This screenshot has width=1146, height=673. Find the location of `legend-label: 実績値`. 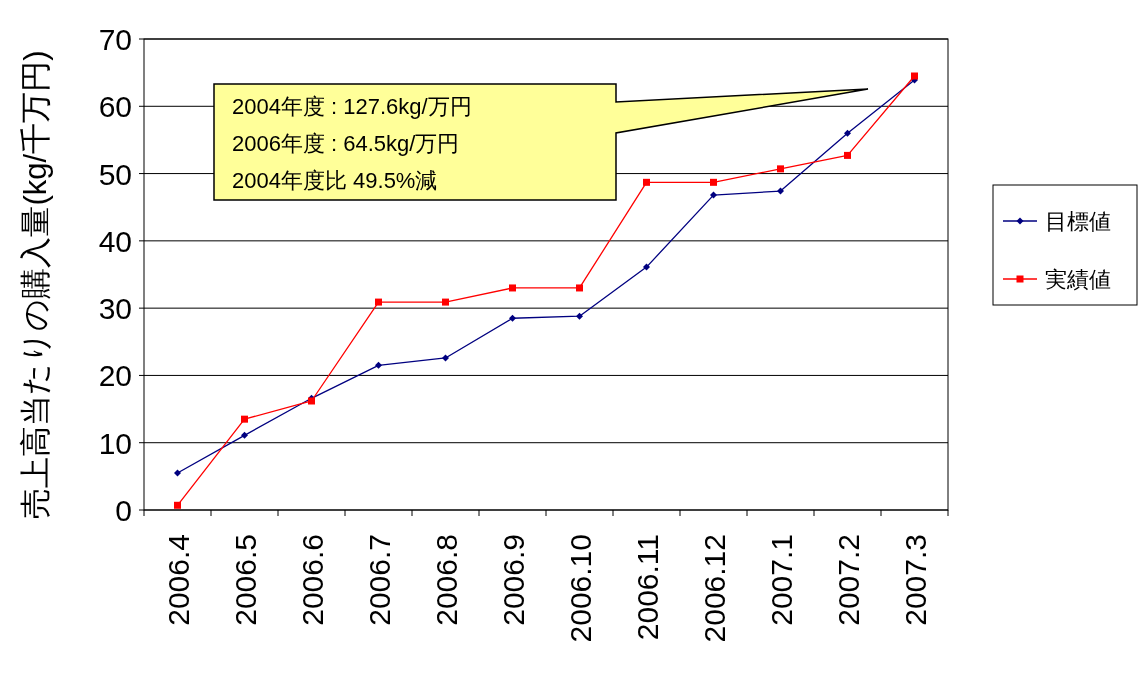

legend-label: 実績値 is located at coordinates (1078, 279).